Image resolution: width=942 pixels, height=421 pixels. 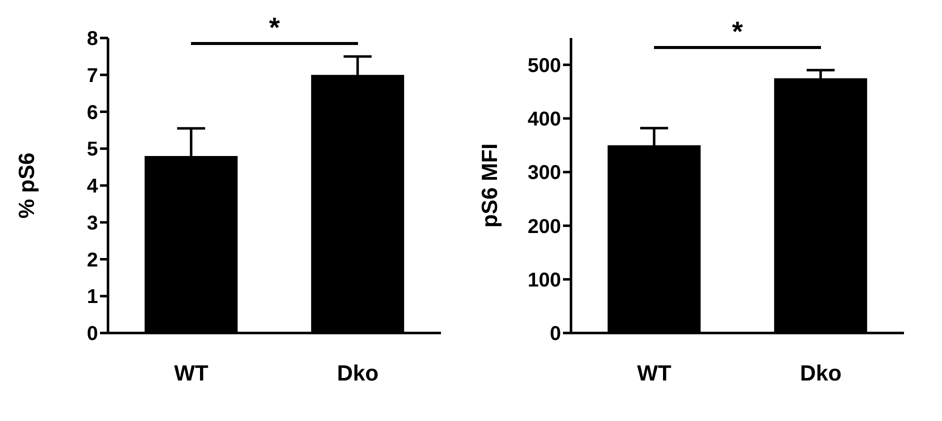 I want to click on y-tick-label: 500, so click(x=544, y=65).